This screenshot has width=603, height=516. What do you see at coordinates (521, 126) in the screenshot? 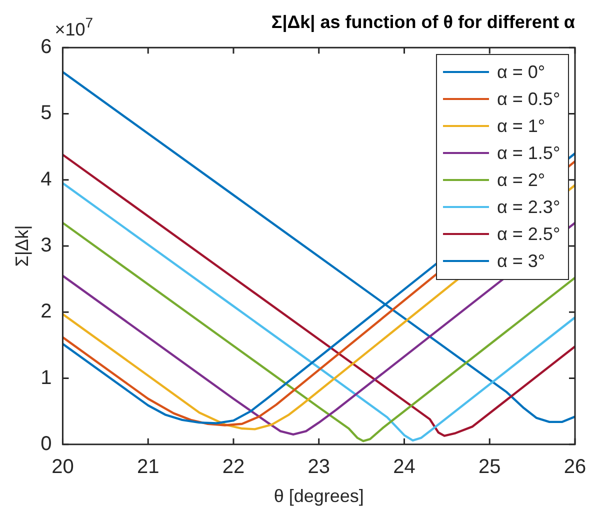
I see `legend-label: α = 1°` at bounding box center [521, 126].